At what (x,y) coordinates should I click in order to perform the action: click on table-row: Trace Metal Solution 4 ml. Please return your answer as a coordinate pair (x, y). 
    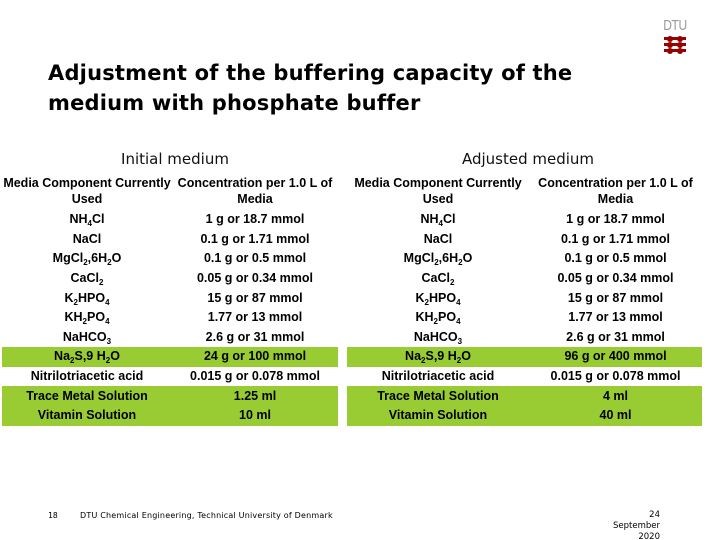
    Looking at the image, I should click on (524, 396).